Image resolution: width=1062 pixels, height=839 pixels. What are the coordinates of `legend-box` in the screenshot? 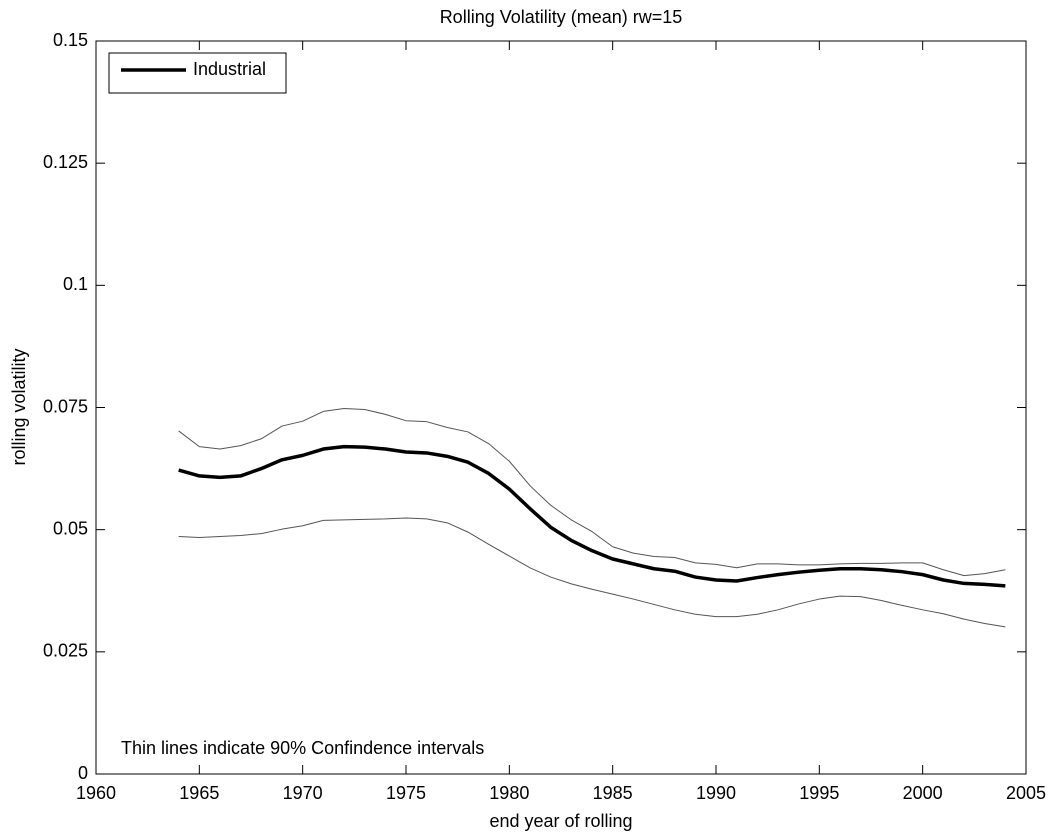 It's located at (197, 73).